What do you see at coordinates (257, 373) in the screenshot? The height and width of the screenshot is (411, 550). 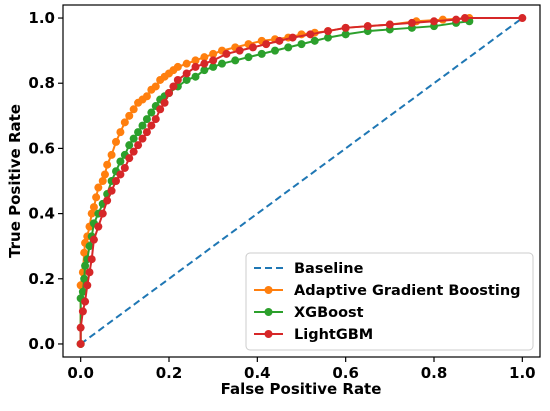 I see `x-tick-label: 0.4` at bounding box center [257, 373].